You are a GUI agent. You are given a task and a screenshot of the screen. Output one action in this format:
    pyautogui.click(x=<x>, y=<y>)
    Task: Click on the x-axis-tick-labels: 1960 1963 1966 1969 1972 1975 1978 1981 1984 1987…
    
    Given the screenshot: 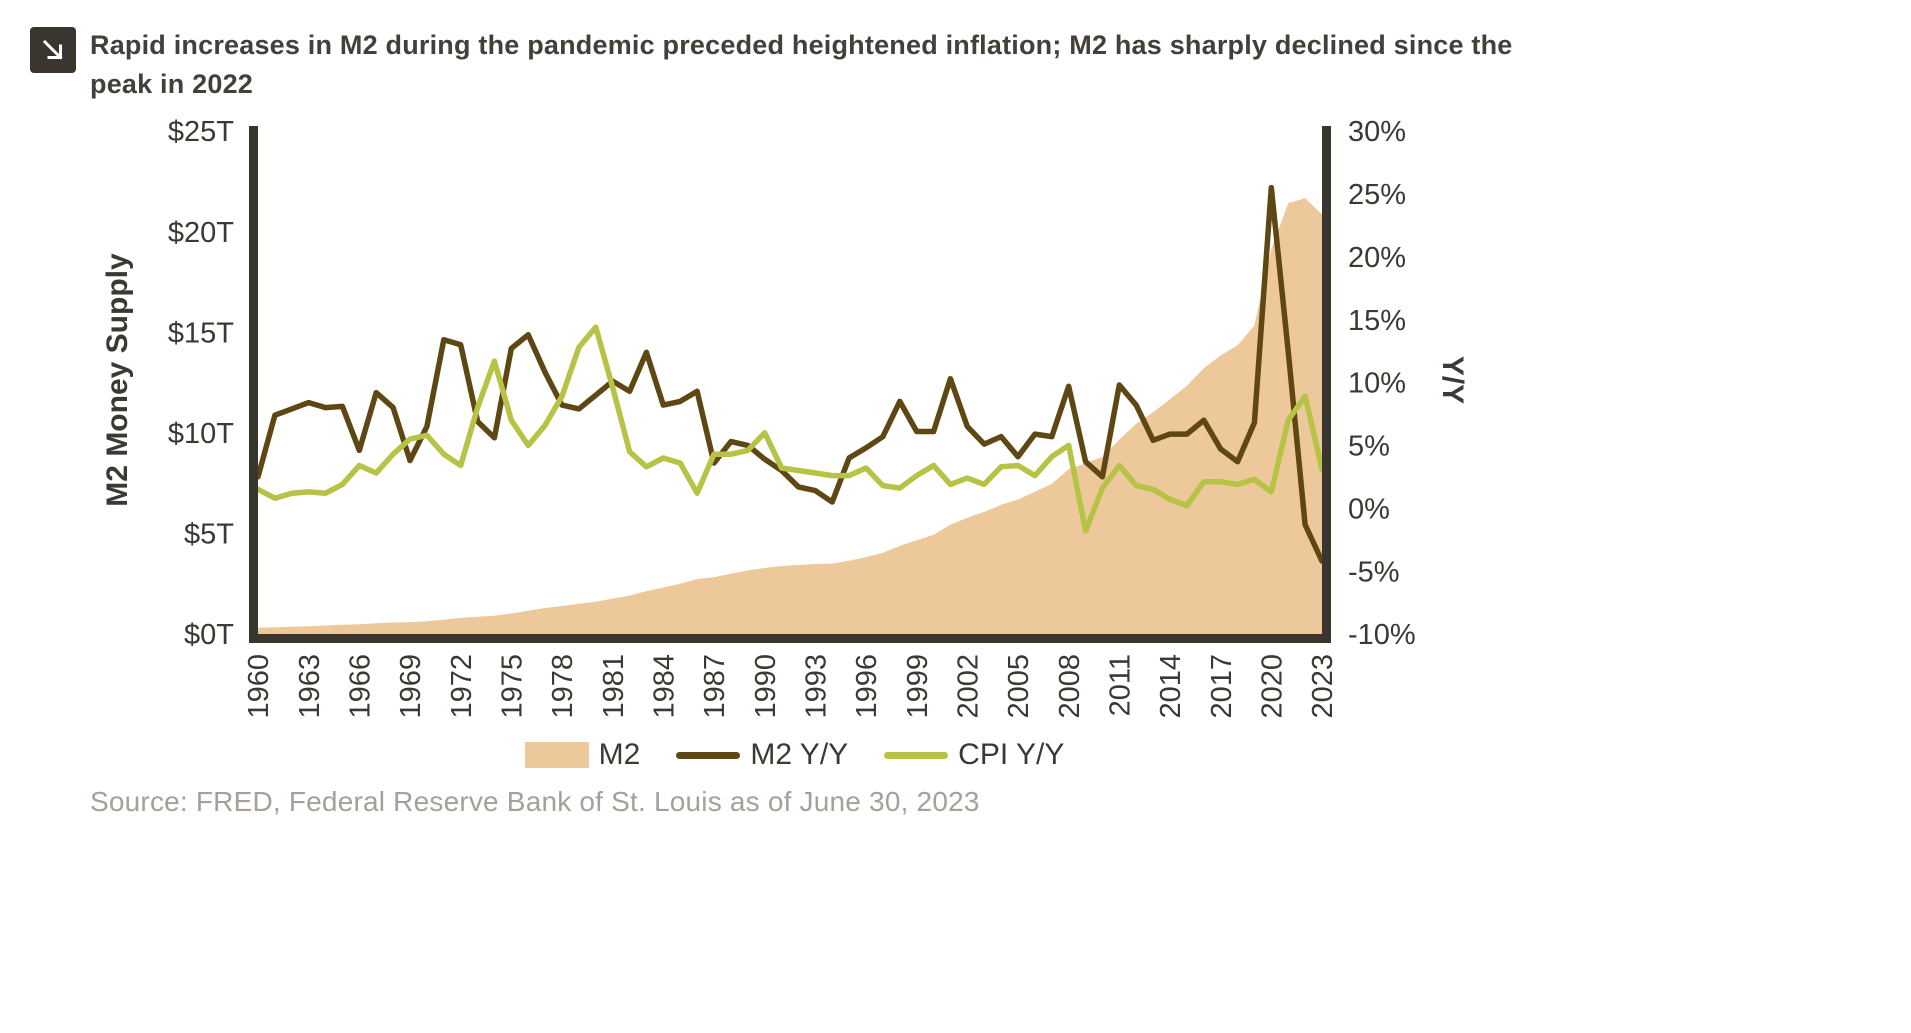 What is the action you would take?
    pyautogui.click(x=791, y=686)
    